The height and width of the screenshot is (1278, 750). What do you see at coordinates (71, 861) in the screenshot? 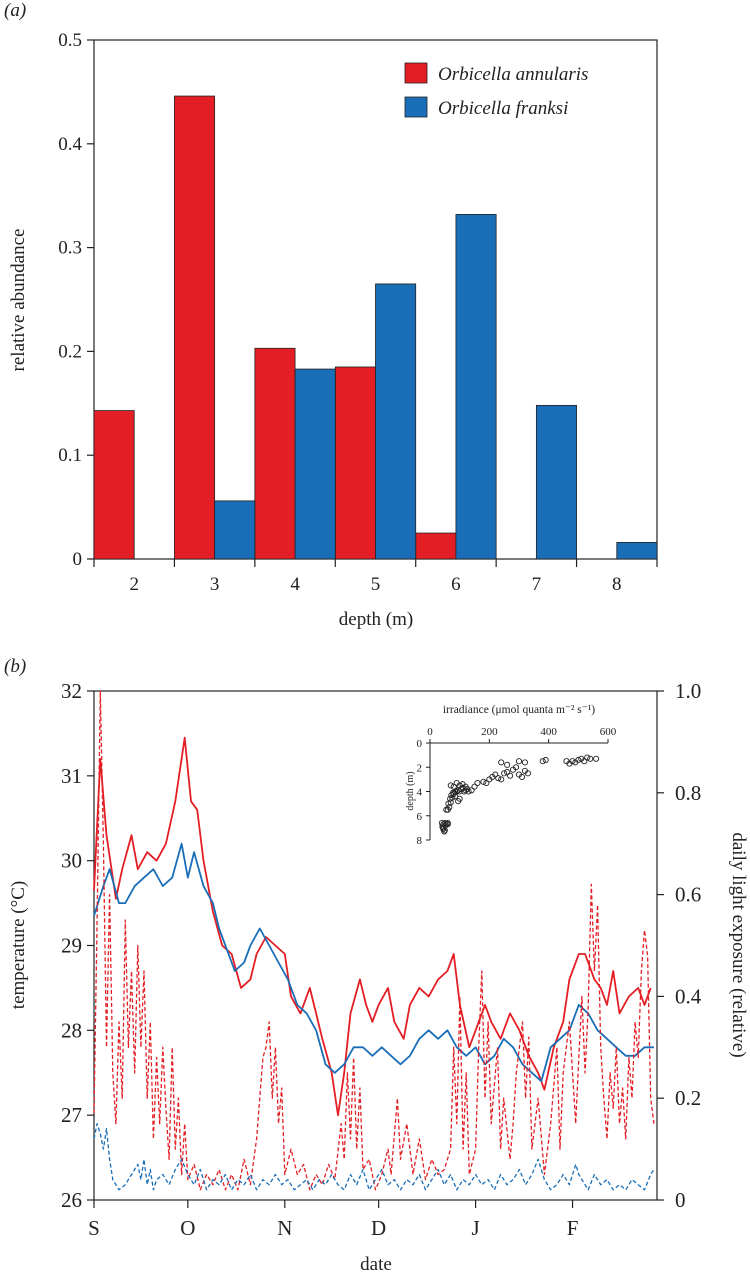
I see `left-y-tick-label: 30` at bounding box center [71, 861].